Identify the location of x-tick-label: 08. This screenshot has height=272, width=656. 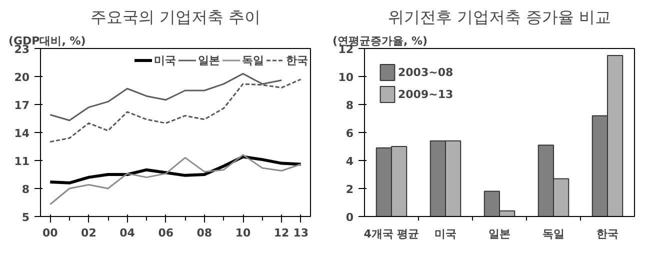
(204, 233).